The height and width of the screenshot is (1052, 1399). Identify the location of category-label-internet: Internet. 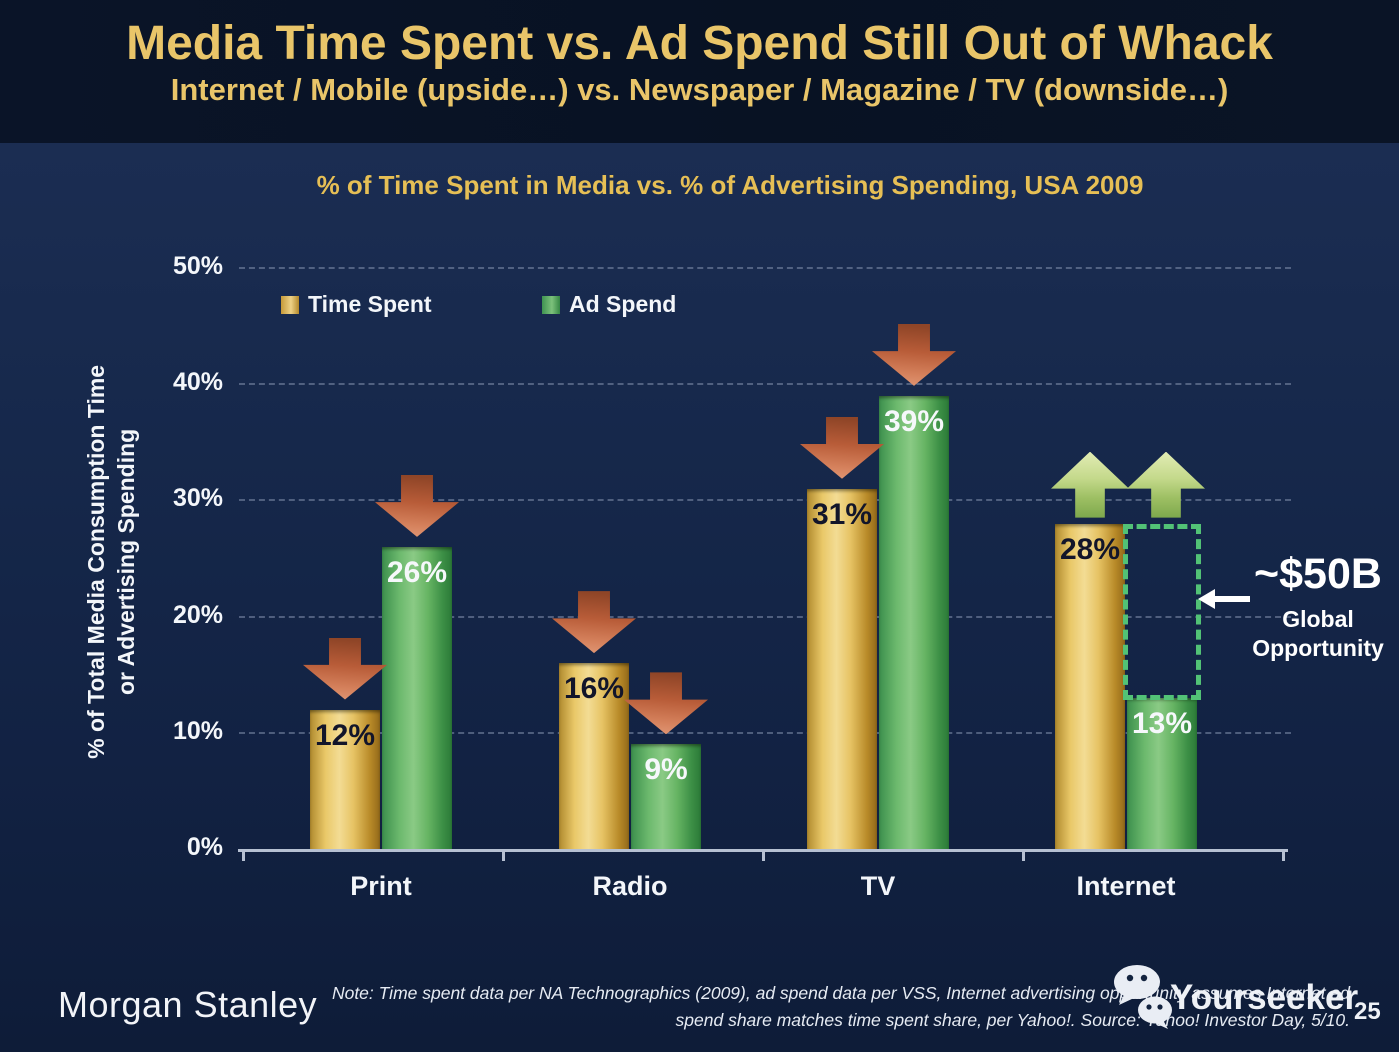
(1126, 886).